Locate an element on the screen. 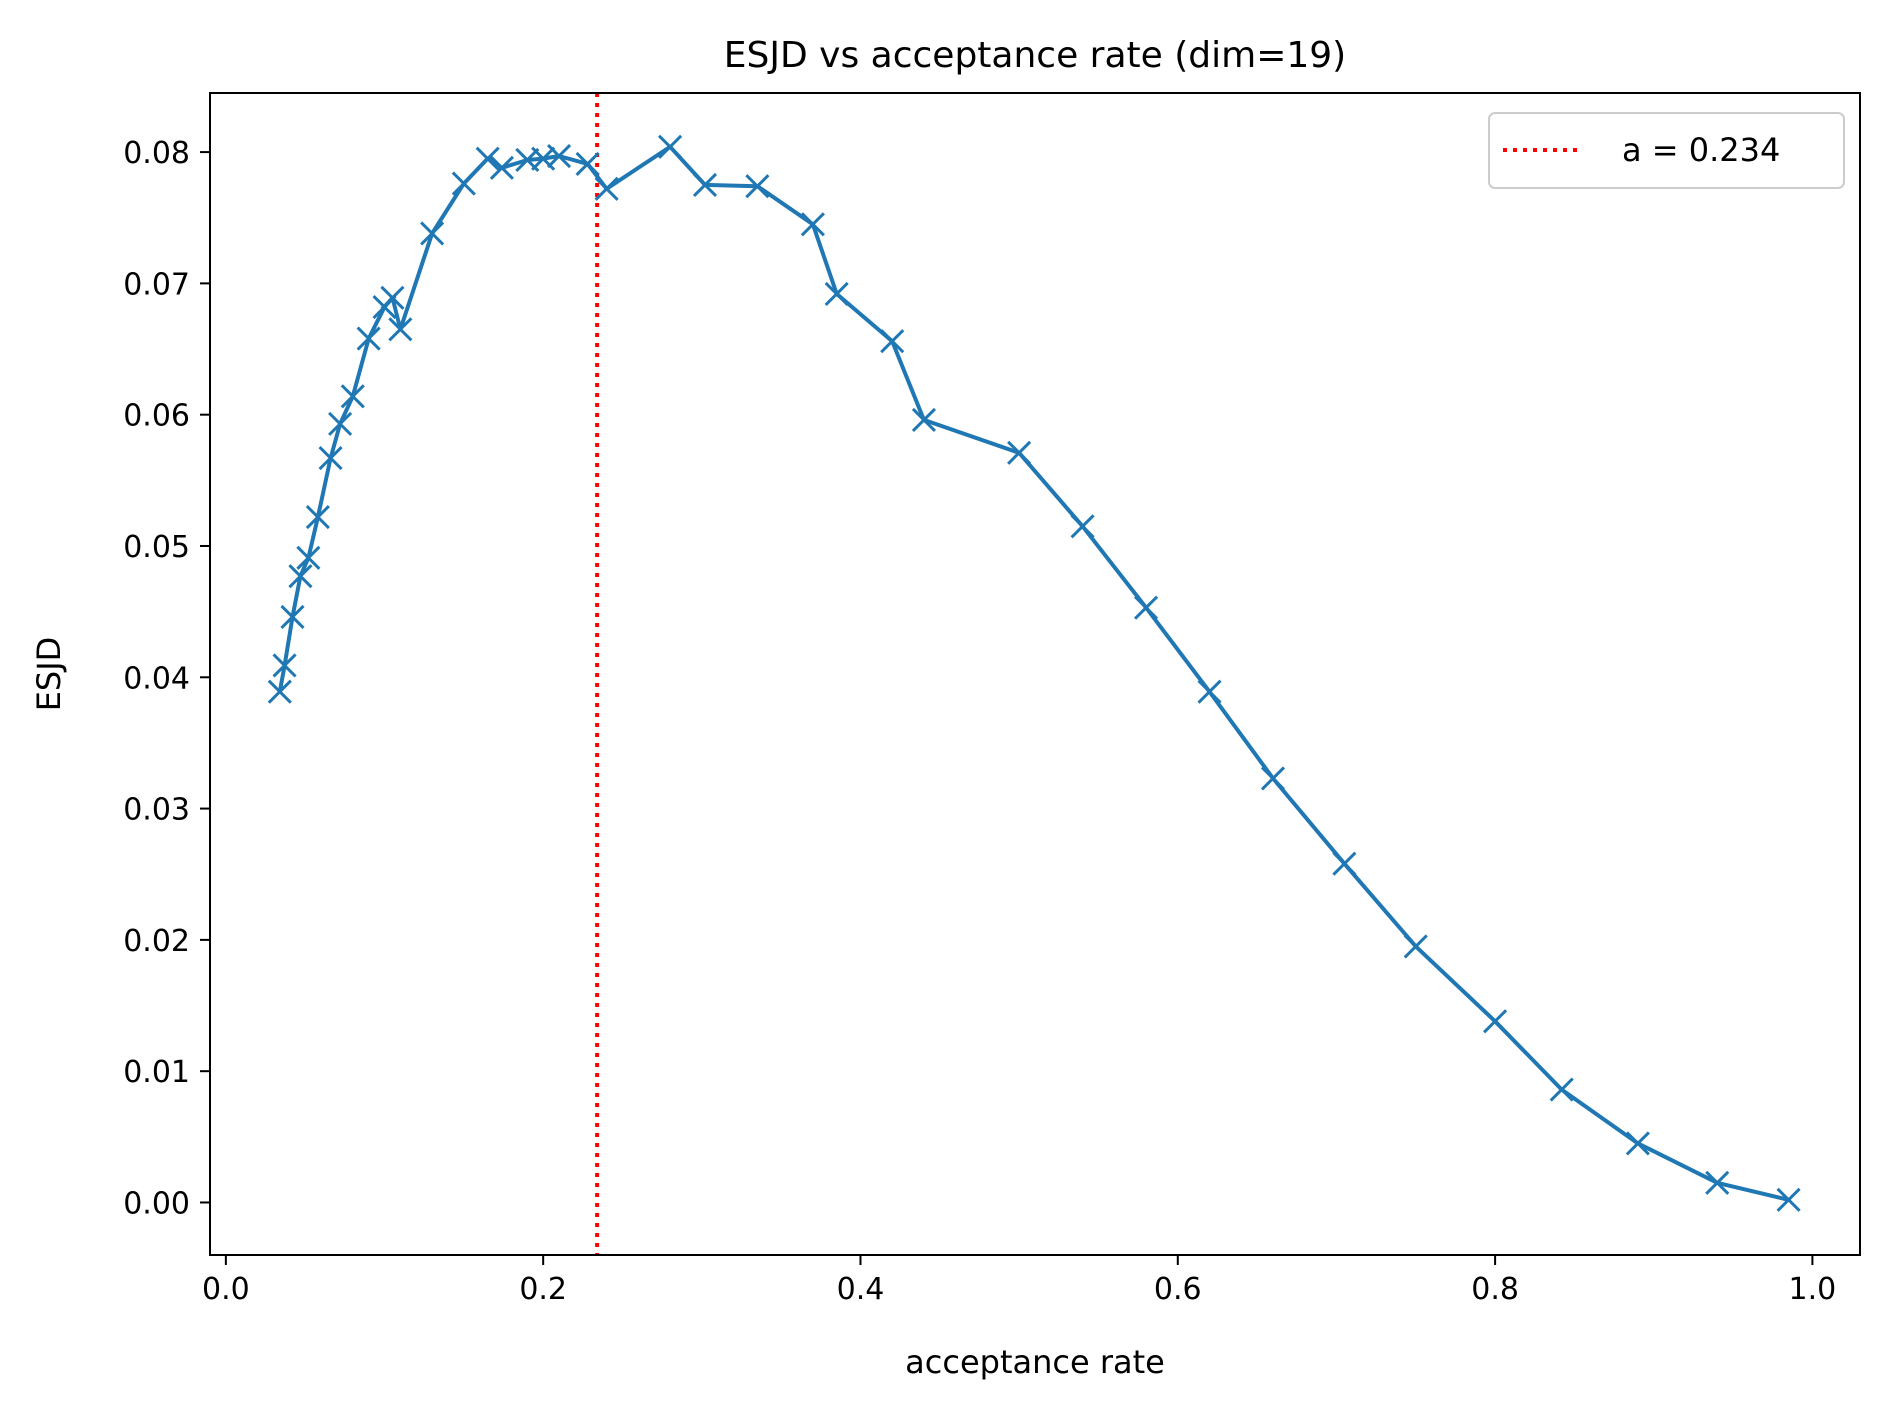 This screenshot has width=1887, height=1408. legend: a = 0.234 is located at coordinates (1666, 150).